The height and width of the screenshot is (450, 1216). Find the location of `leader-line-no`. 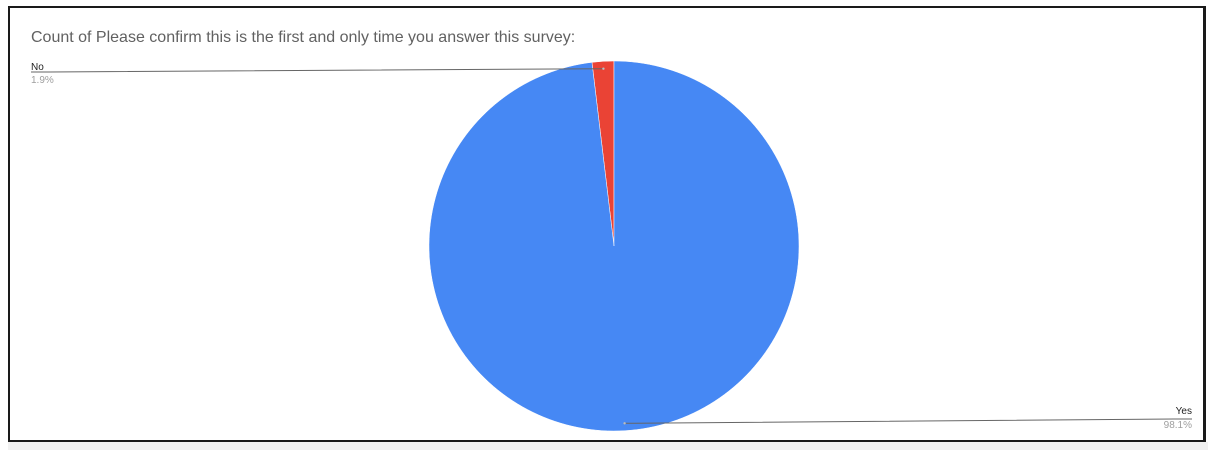

leader-line-no is located at coordinates (317, 70).